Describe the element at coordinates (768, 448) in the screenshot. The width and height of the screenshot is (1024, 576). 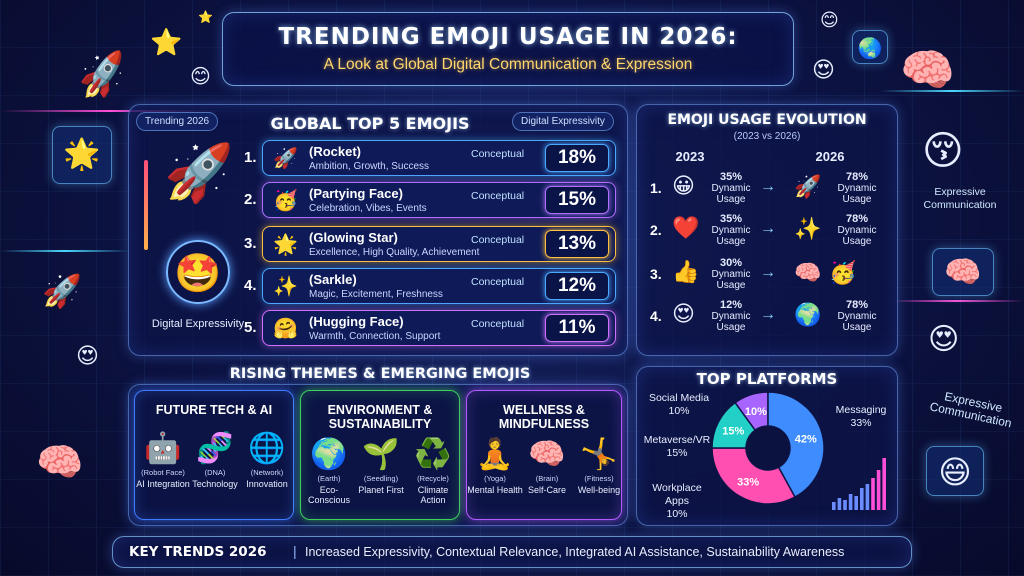
I see `donut-hole` at that location.